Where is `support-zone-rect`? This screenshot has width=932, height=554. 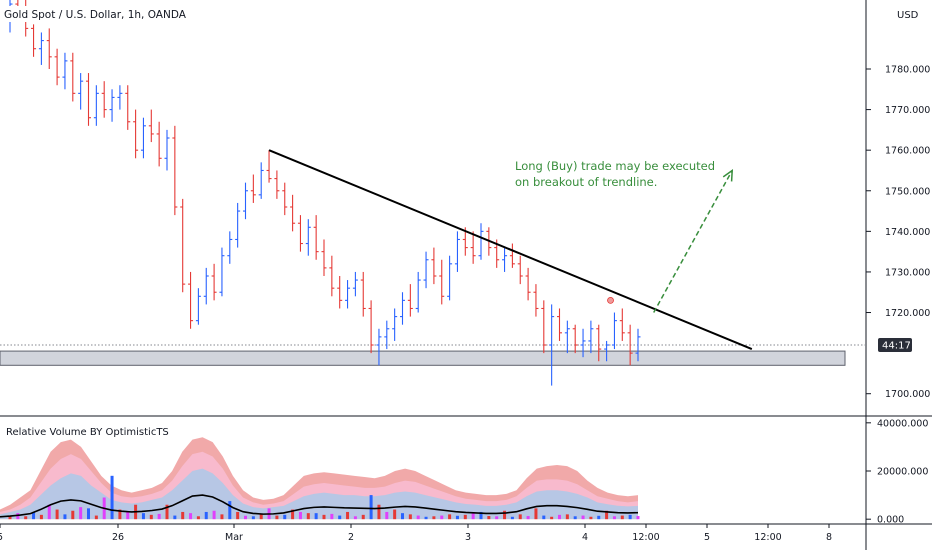
support-zone-rect is located at coordinates (423, 358).